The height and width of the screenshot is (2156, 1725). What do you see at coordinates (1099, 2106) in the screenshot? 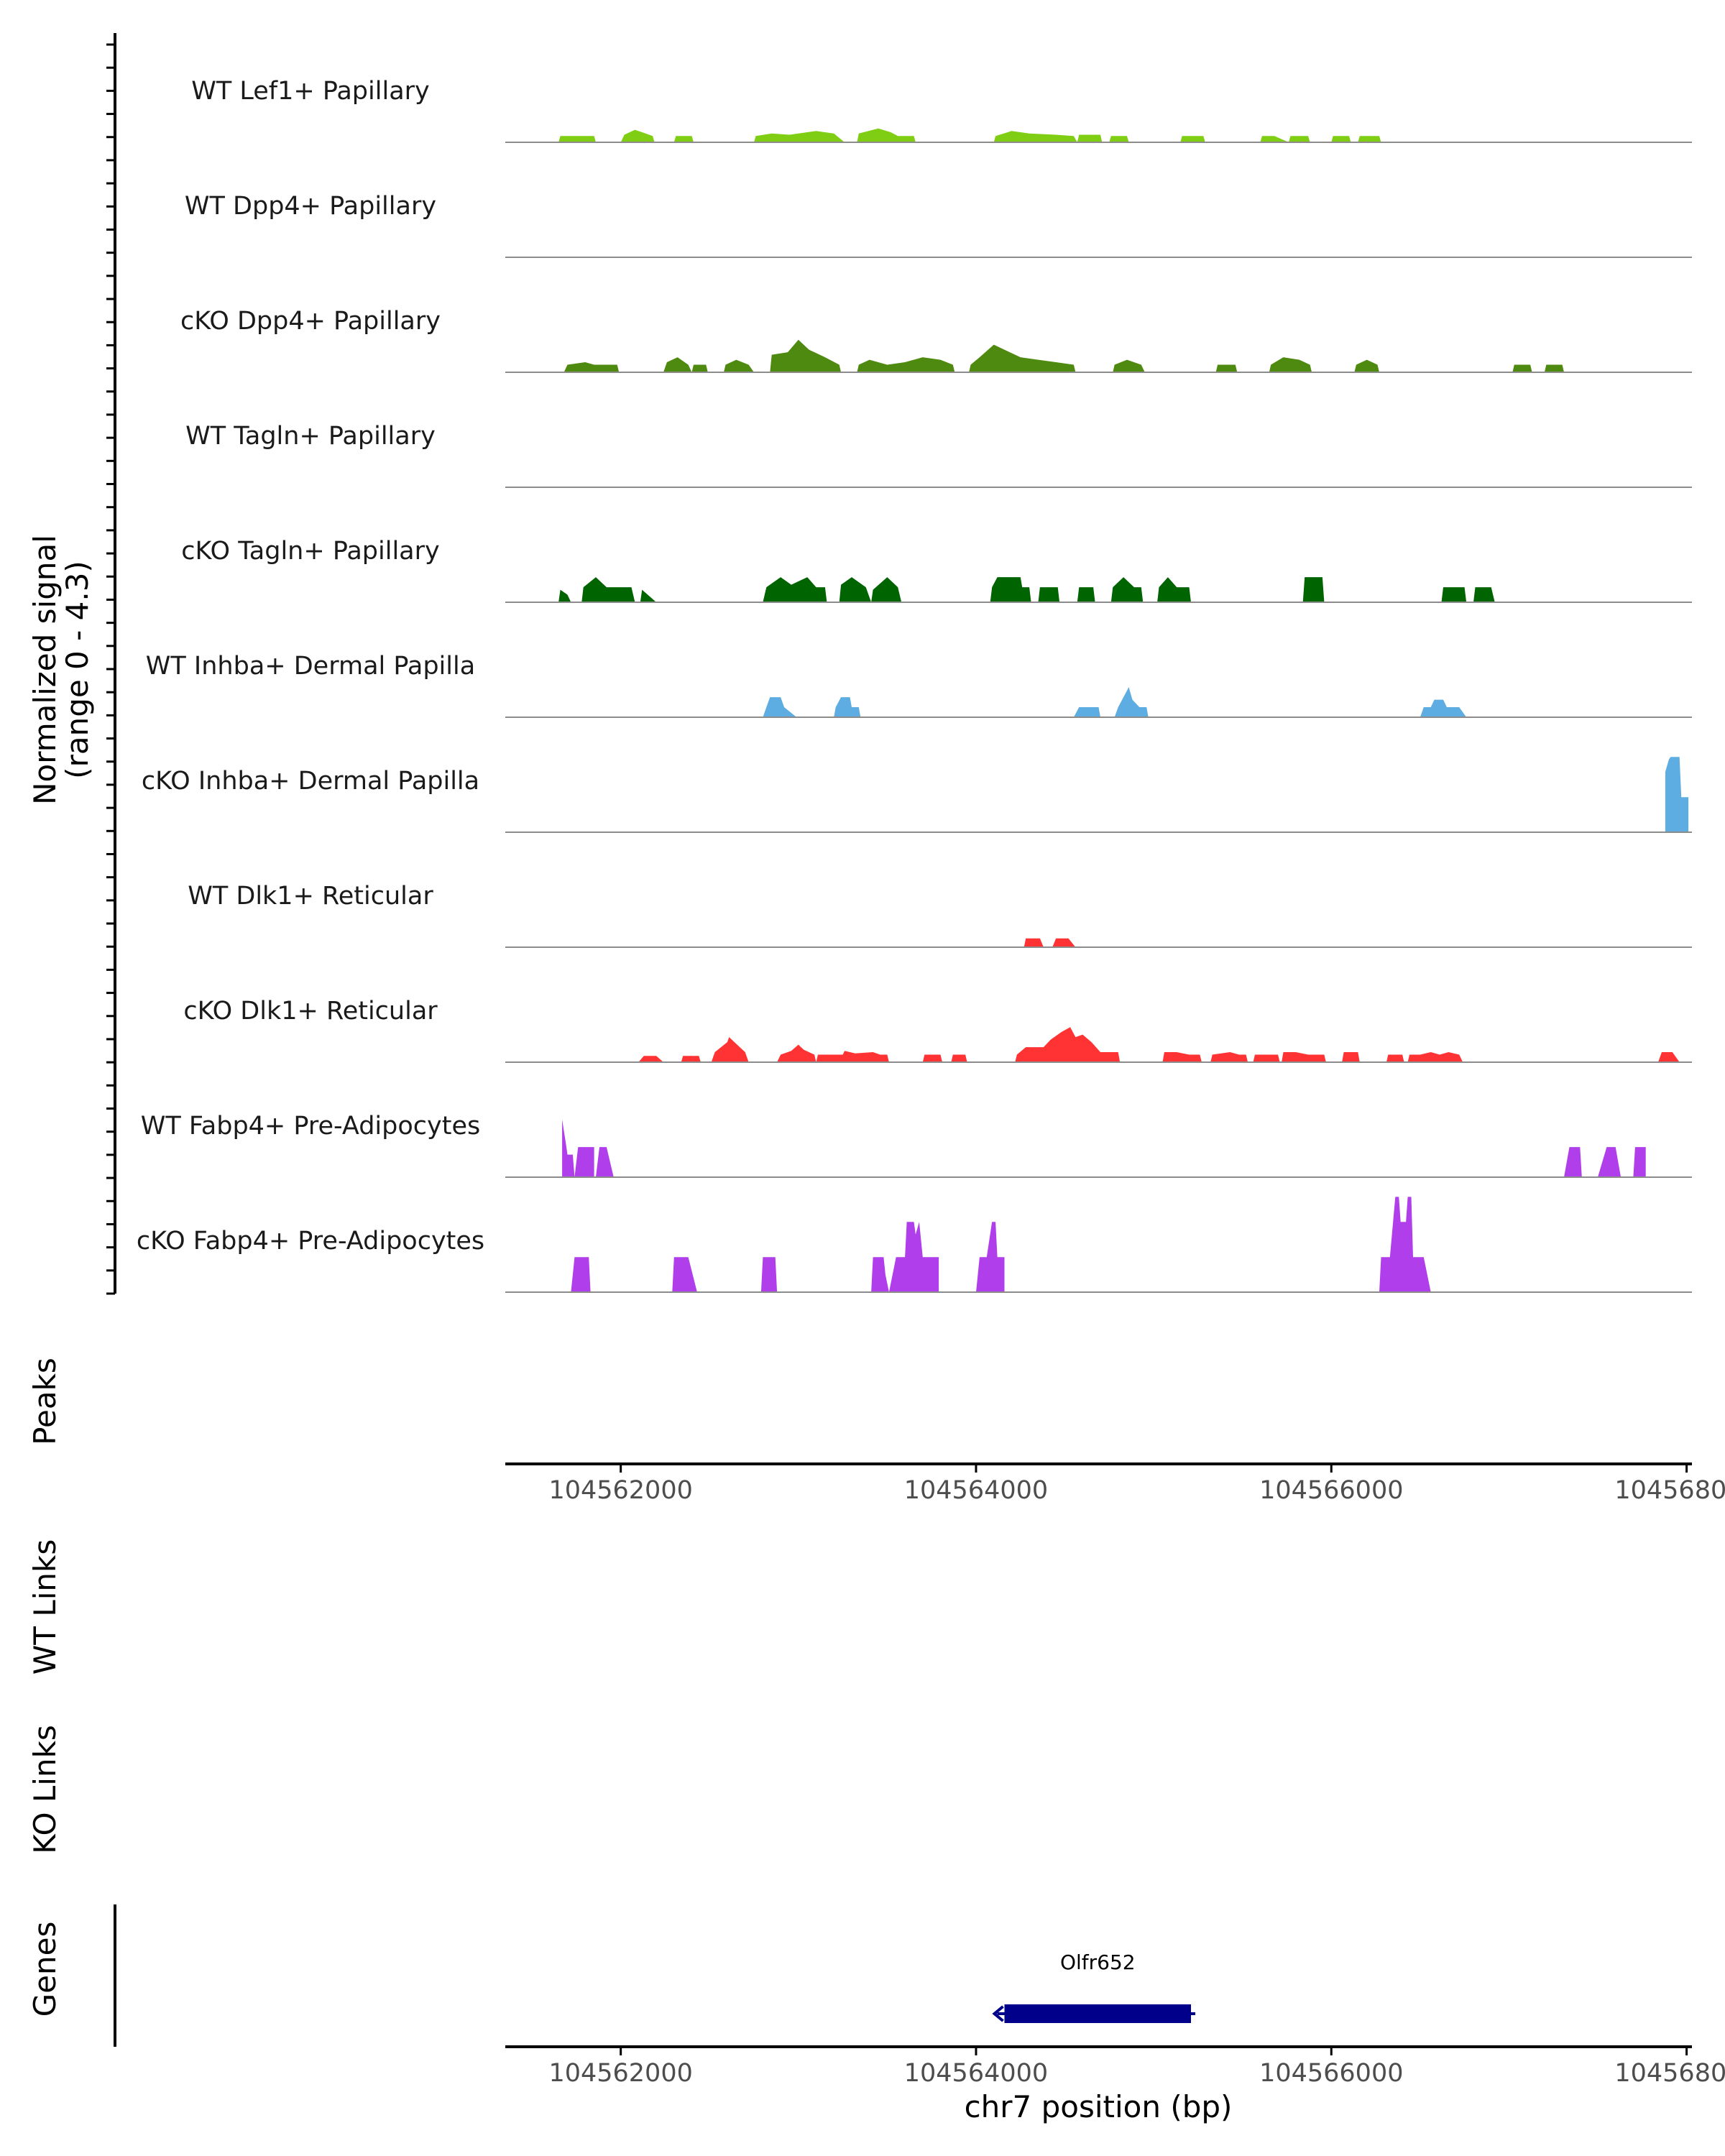
I see `x-axis-label: chr7 position (bp)` at bounding box center [1099, 2106].